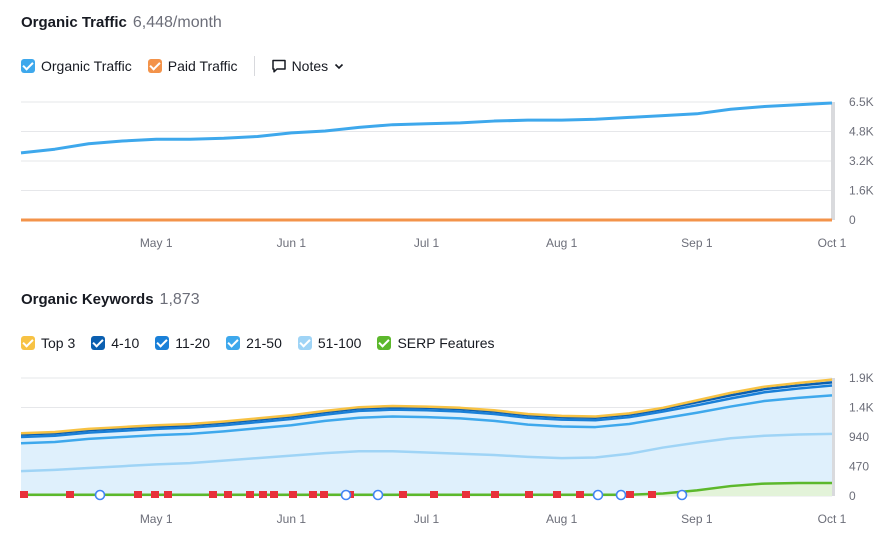 Image resolution: width=889 pixels, height=538 pixels. I want to click on legend-51-100: 51-100, so click(329, 343).